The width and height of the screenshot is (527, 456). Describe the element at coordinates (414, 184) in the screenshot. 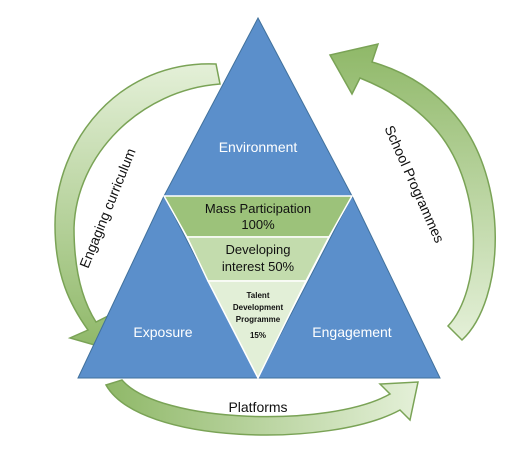

I see `school-programmes-label: School Programmes` at that location.